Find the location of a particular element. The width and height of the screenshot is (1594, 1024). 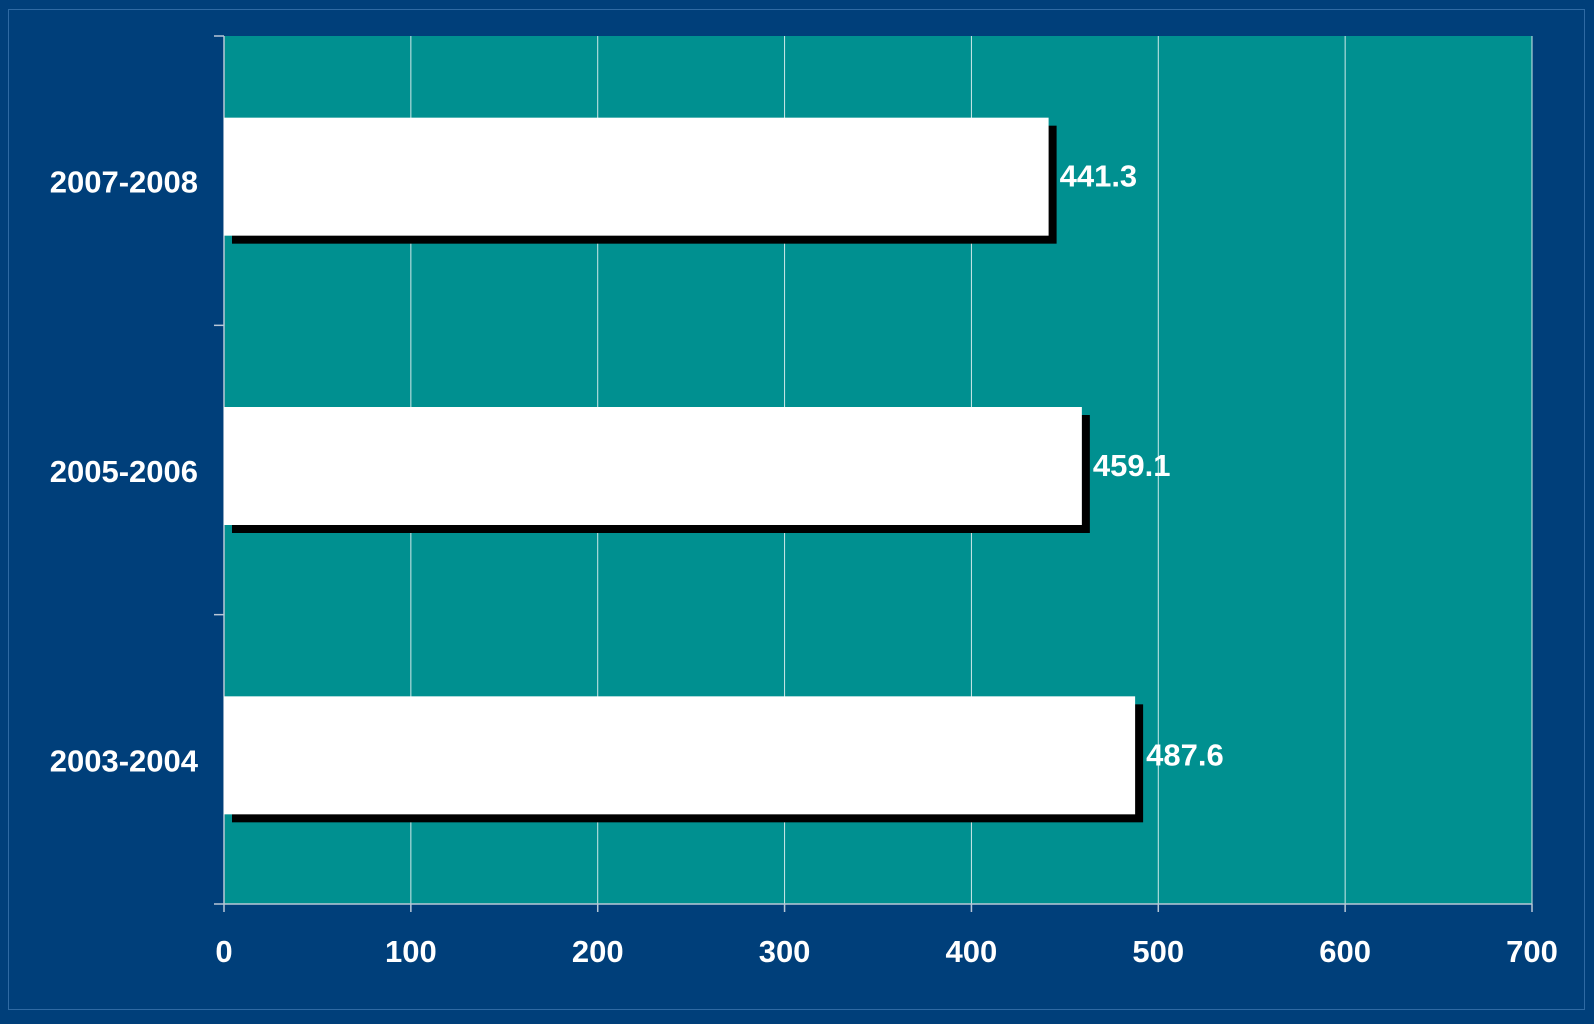

x-tick-label: 0 is located at coordinates (223, 951).